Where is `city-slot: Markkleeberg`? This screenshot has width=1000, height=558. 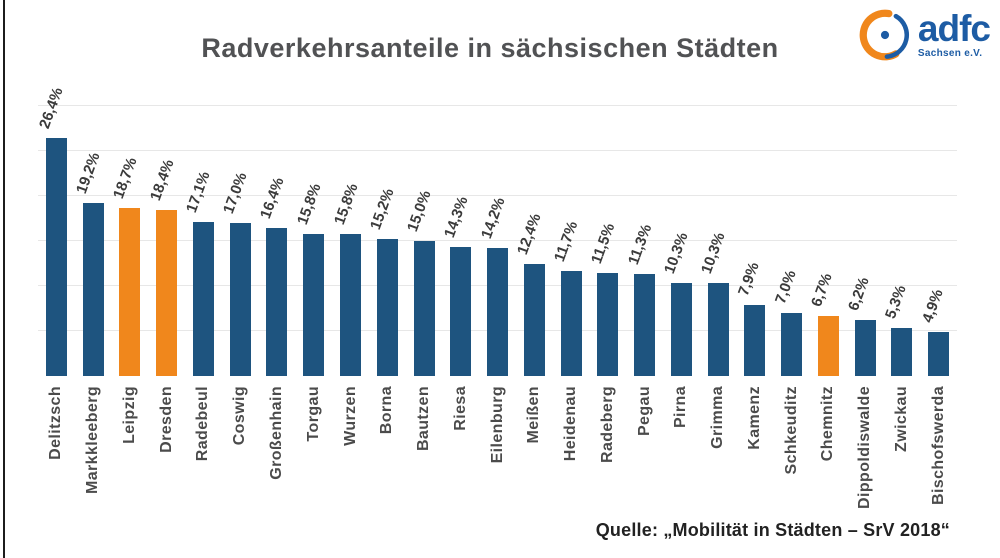
city-slot: Markkleeberg is located at coordinates (93, 458).